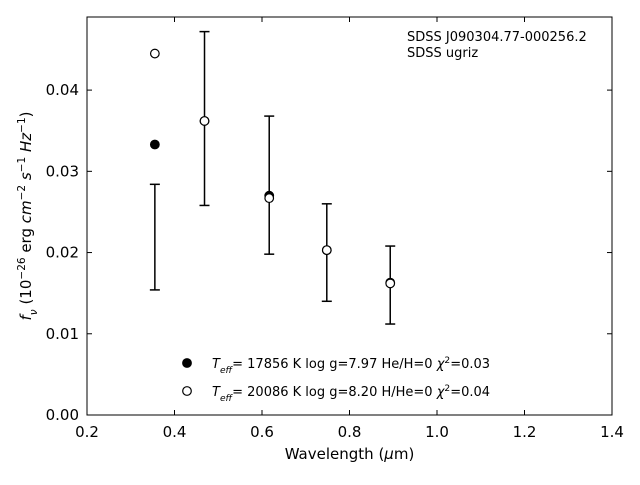 Image resolution: width=640 pixels, height=485 pixels. I want to click on y-axis-label-part: ν, so click(34, 312).